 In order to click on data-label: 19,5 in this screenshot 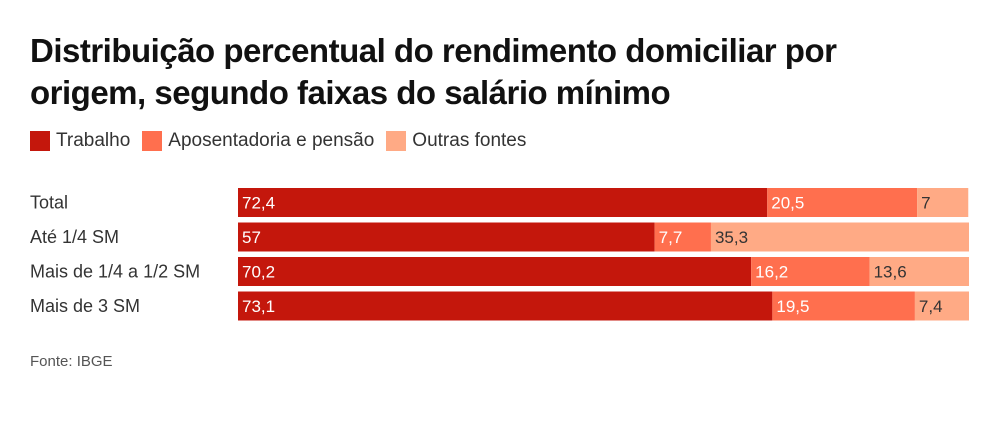, I will do `click(792, 306)`.